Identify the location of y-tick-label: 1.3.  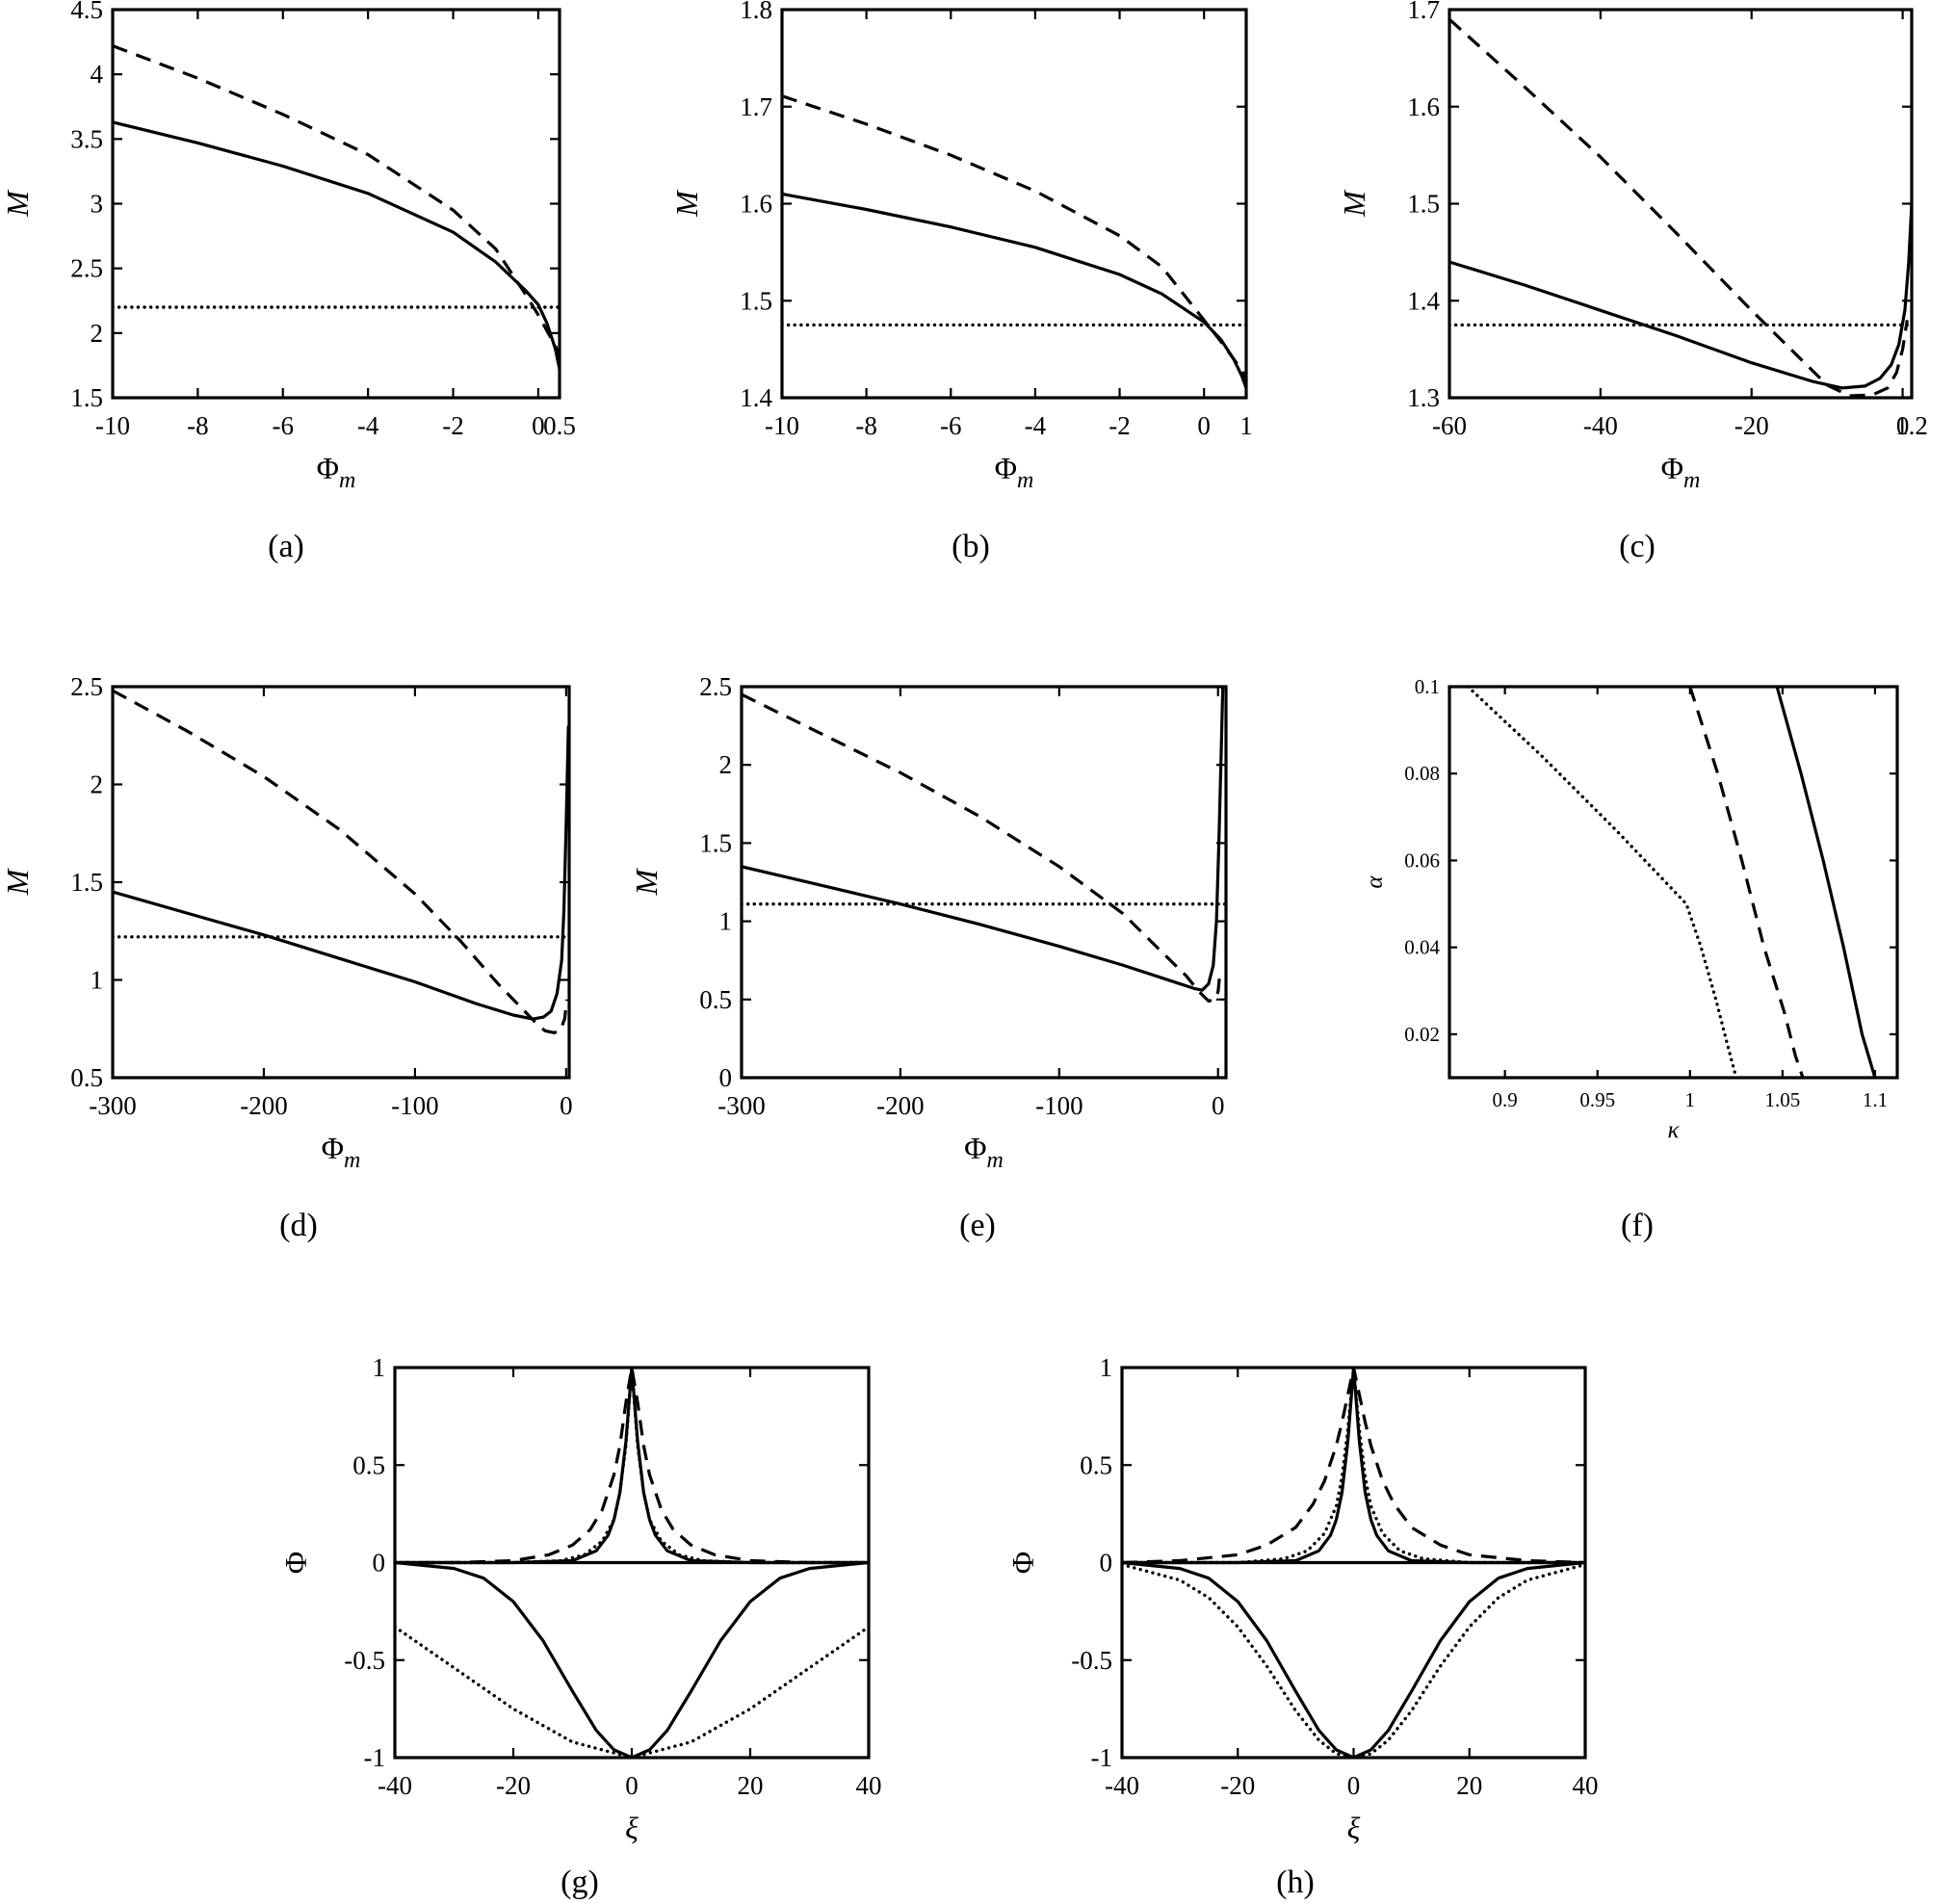
(1423, 397).